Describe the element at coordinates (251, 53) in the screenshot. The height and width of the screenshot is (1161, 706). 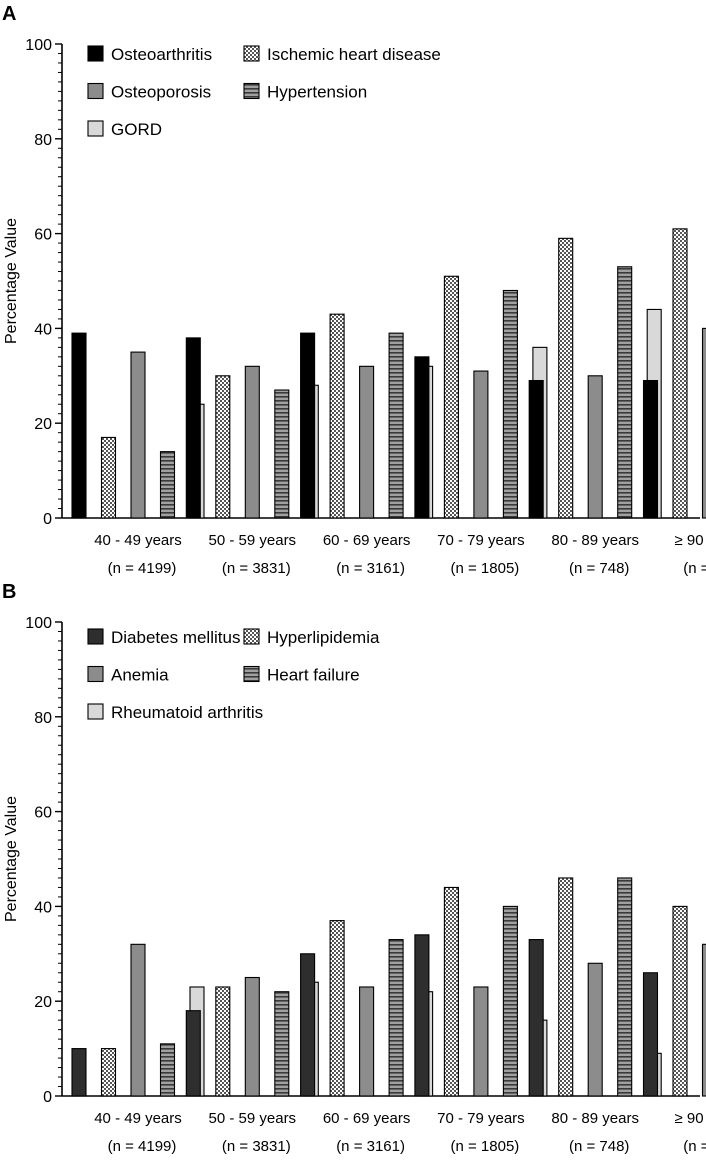
I see `legend-swatch-ischemic-heart-disease` at that location.